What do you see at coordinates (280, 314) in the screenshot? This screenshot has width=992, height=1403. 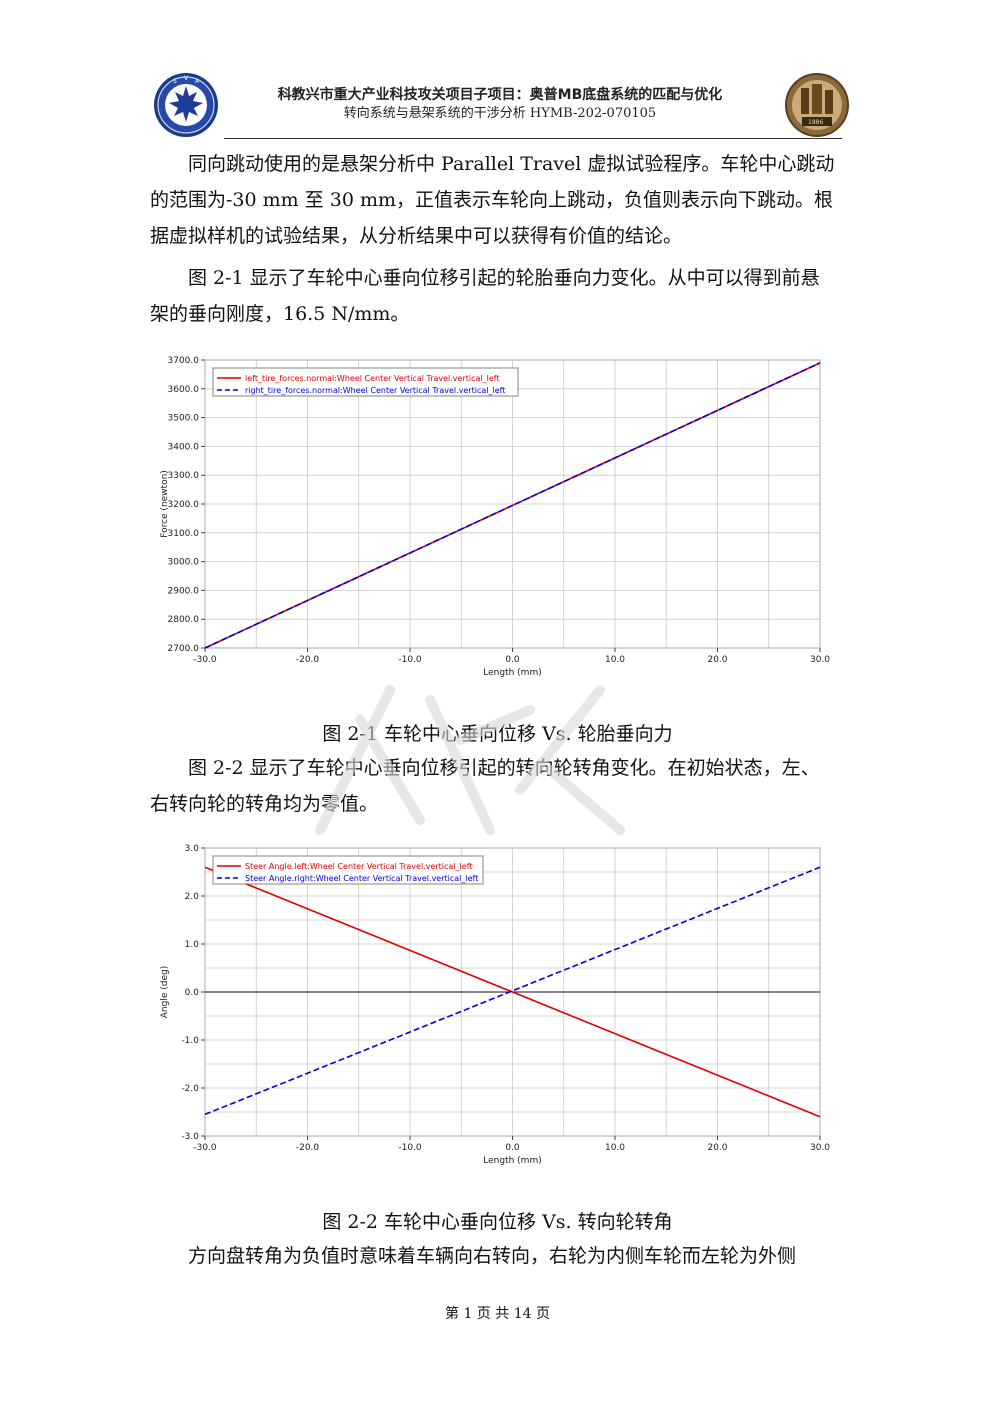 I see `paragraph-line: 架的垂向刚度，16.5 N/mm。` at bounding box center [280, 314].